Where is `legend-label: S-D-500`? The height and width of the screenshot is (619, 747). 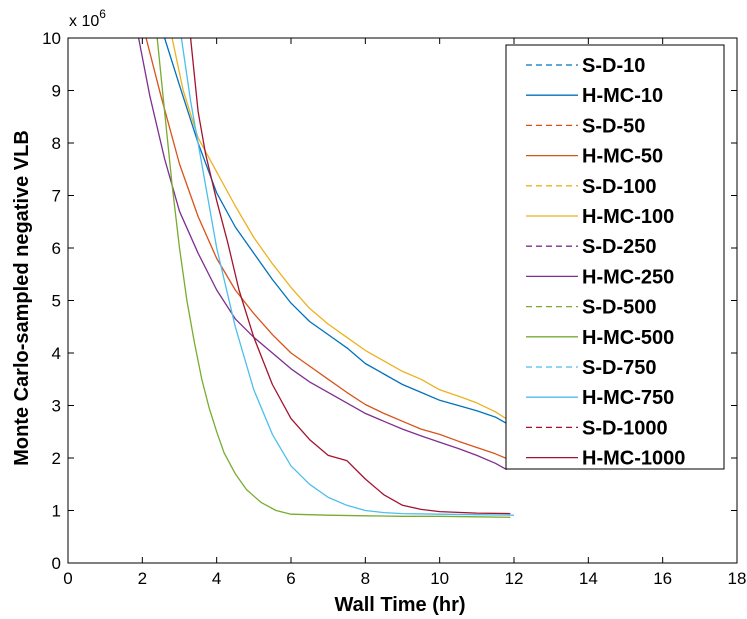 legend-label: S-D-500 is located at coordinates (619, 308).